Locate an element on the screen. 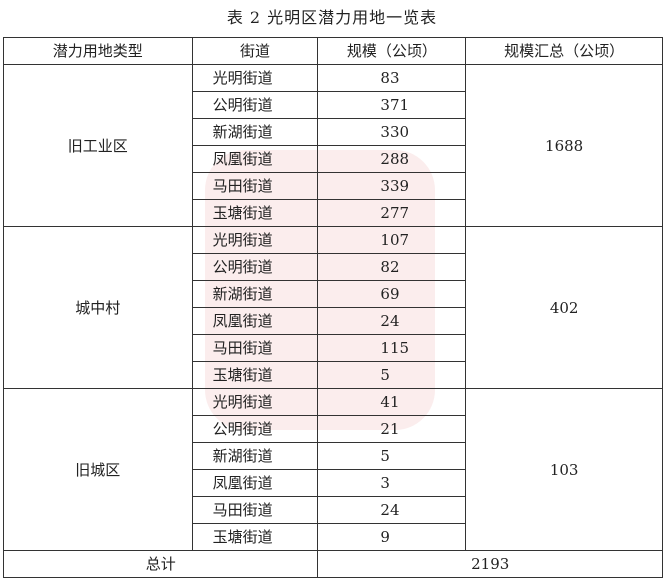 This screenshot has height=583, width=664. area-cell: 9 is located at coordinates (392, 537).